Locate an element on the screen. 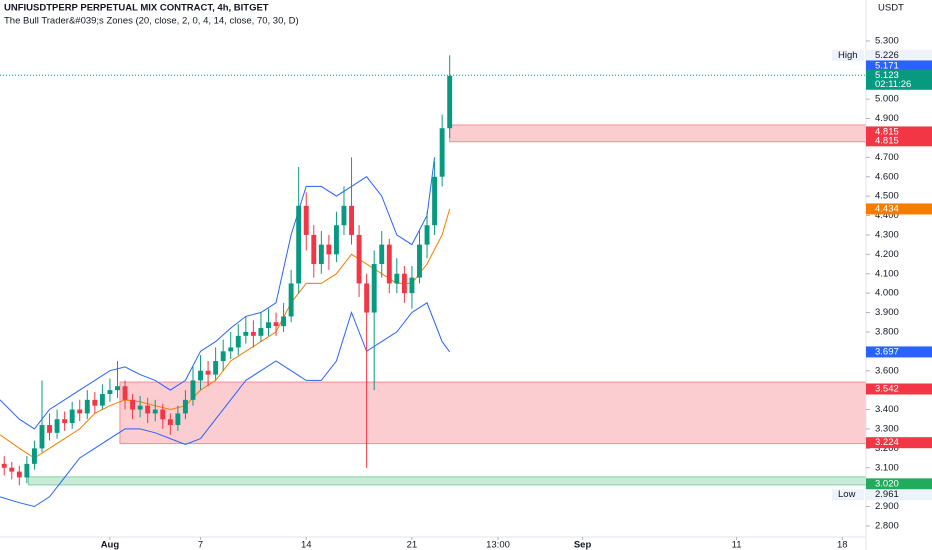 The width and height of the screenshot is (932, 550). y-tick-label: 3.600 is located at coordinates (887, 370).